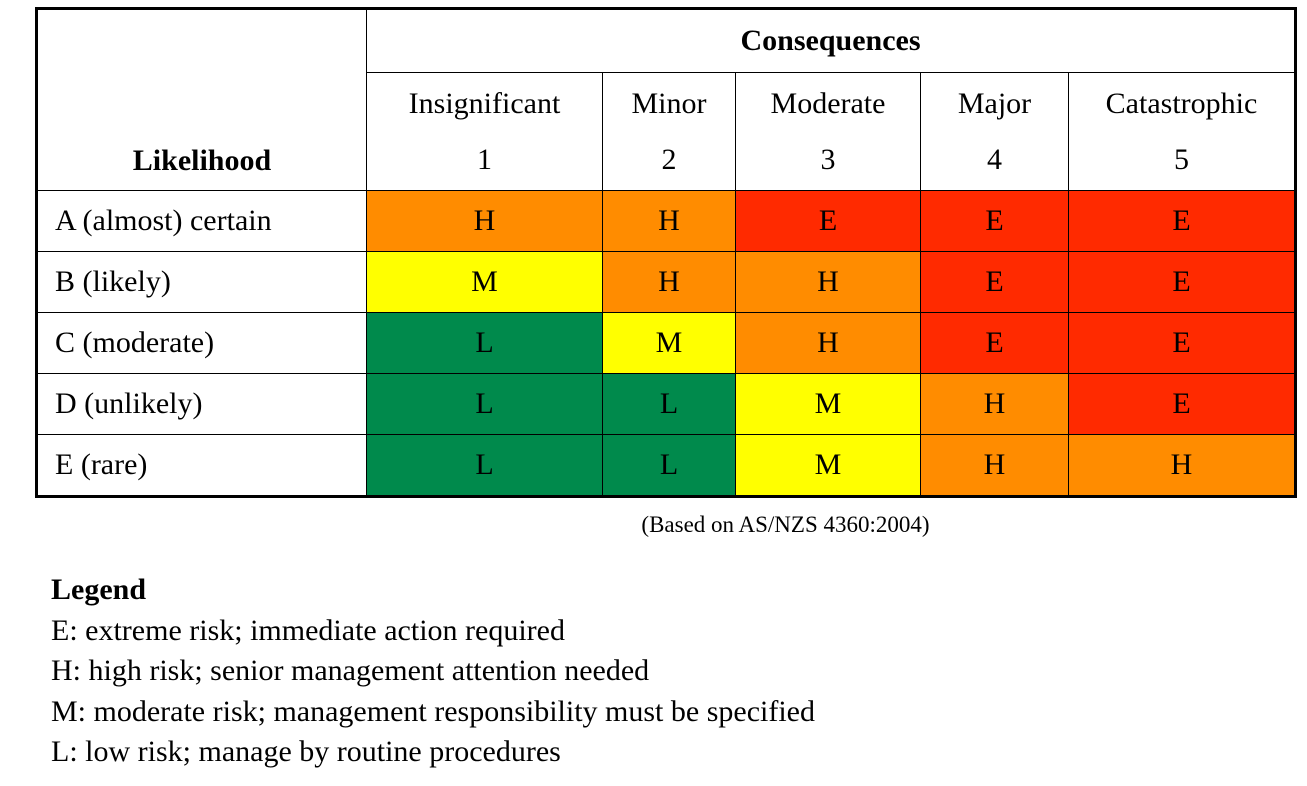 The image size is (1307, 786). I want to click on likelihood-header: Likelihood, so click(201, 99).